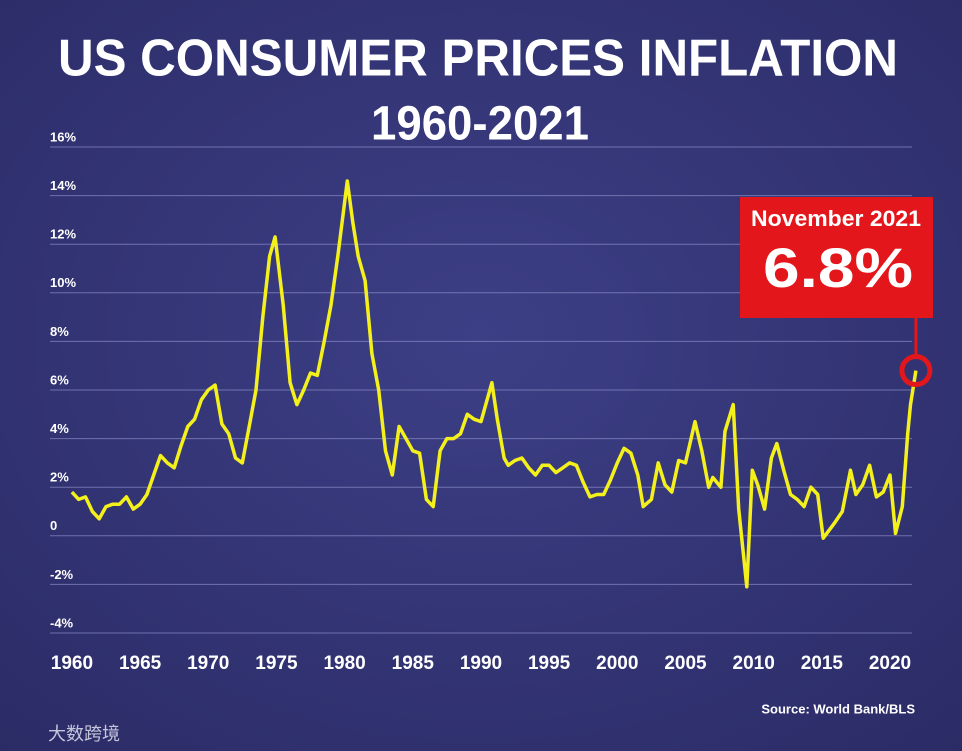 The image size is (962, 751). I want to click on watermark: 大数跨境, so click(84, 734).